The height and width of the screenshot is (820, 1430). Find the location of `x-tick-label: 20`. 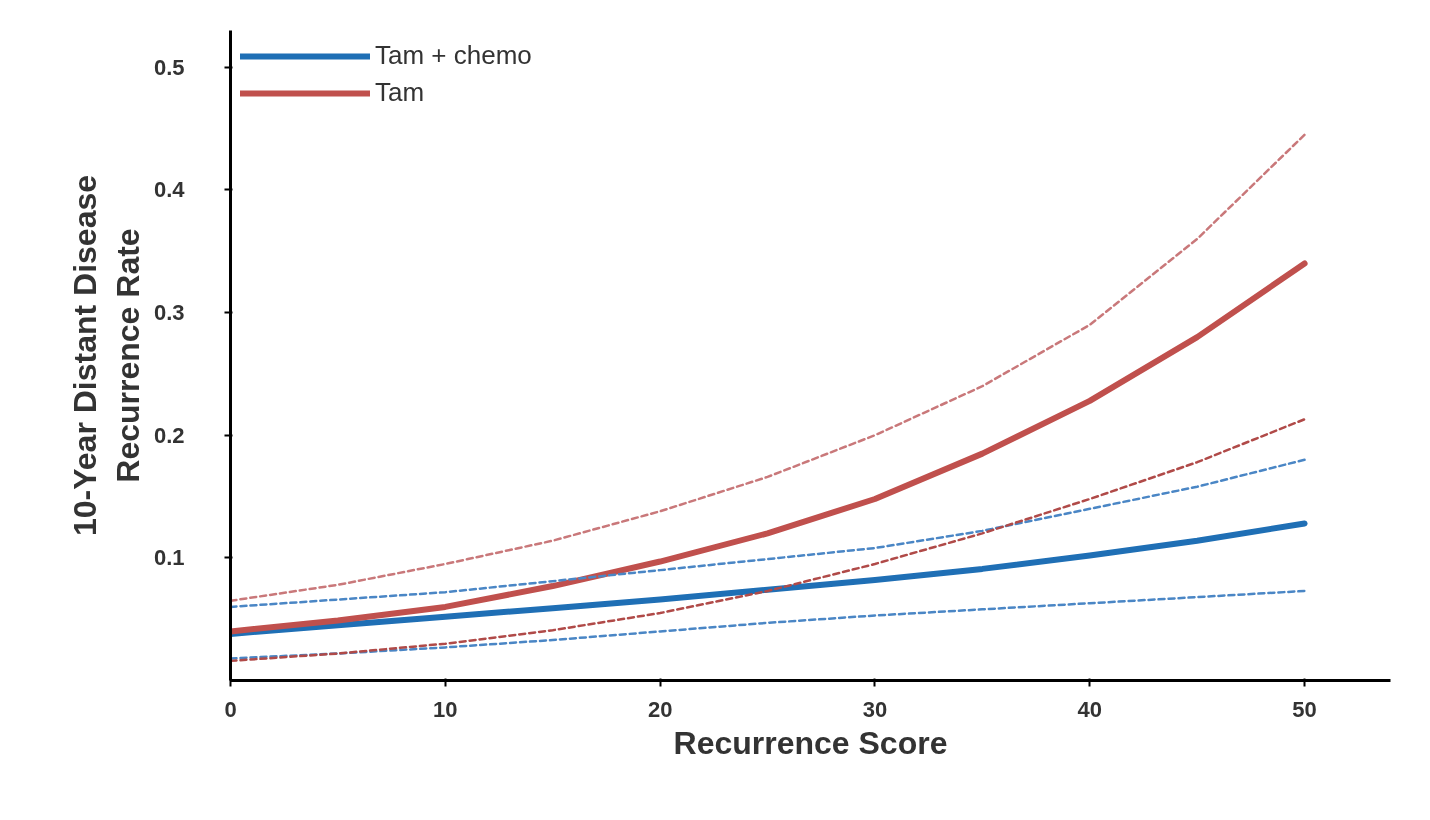

x-tick-label: 20 is located at coordinates (660, 709).